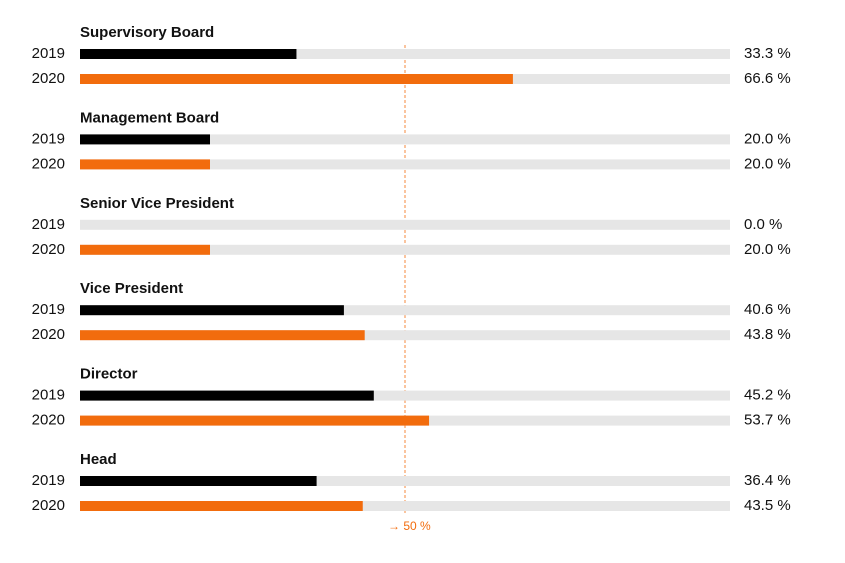 The image size is (845, 563). What do you see at coordinates (109, 374) in the screenshot?
I see `group-title: Director` at bounding box center [109, 374].